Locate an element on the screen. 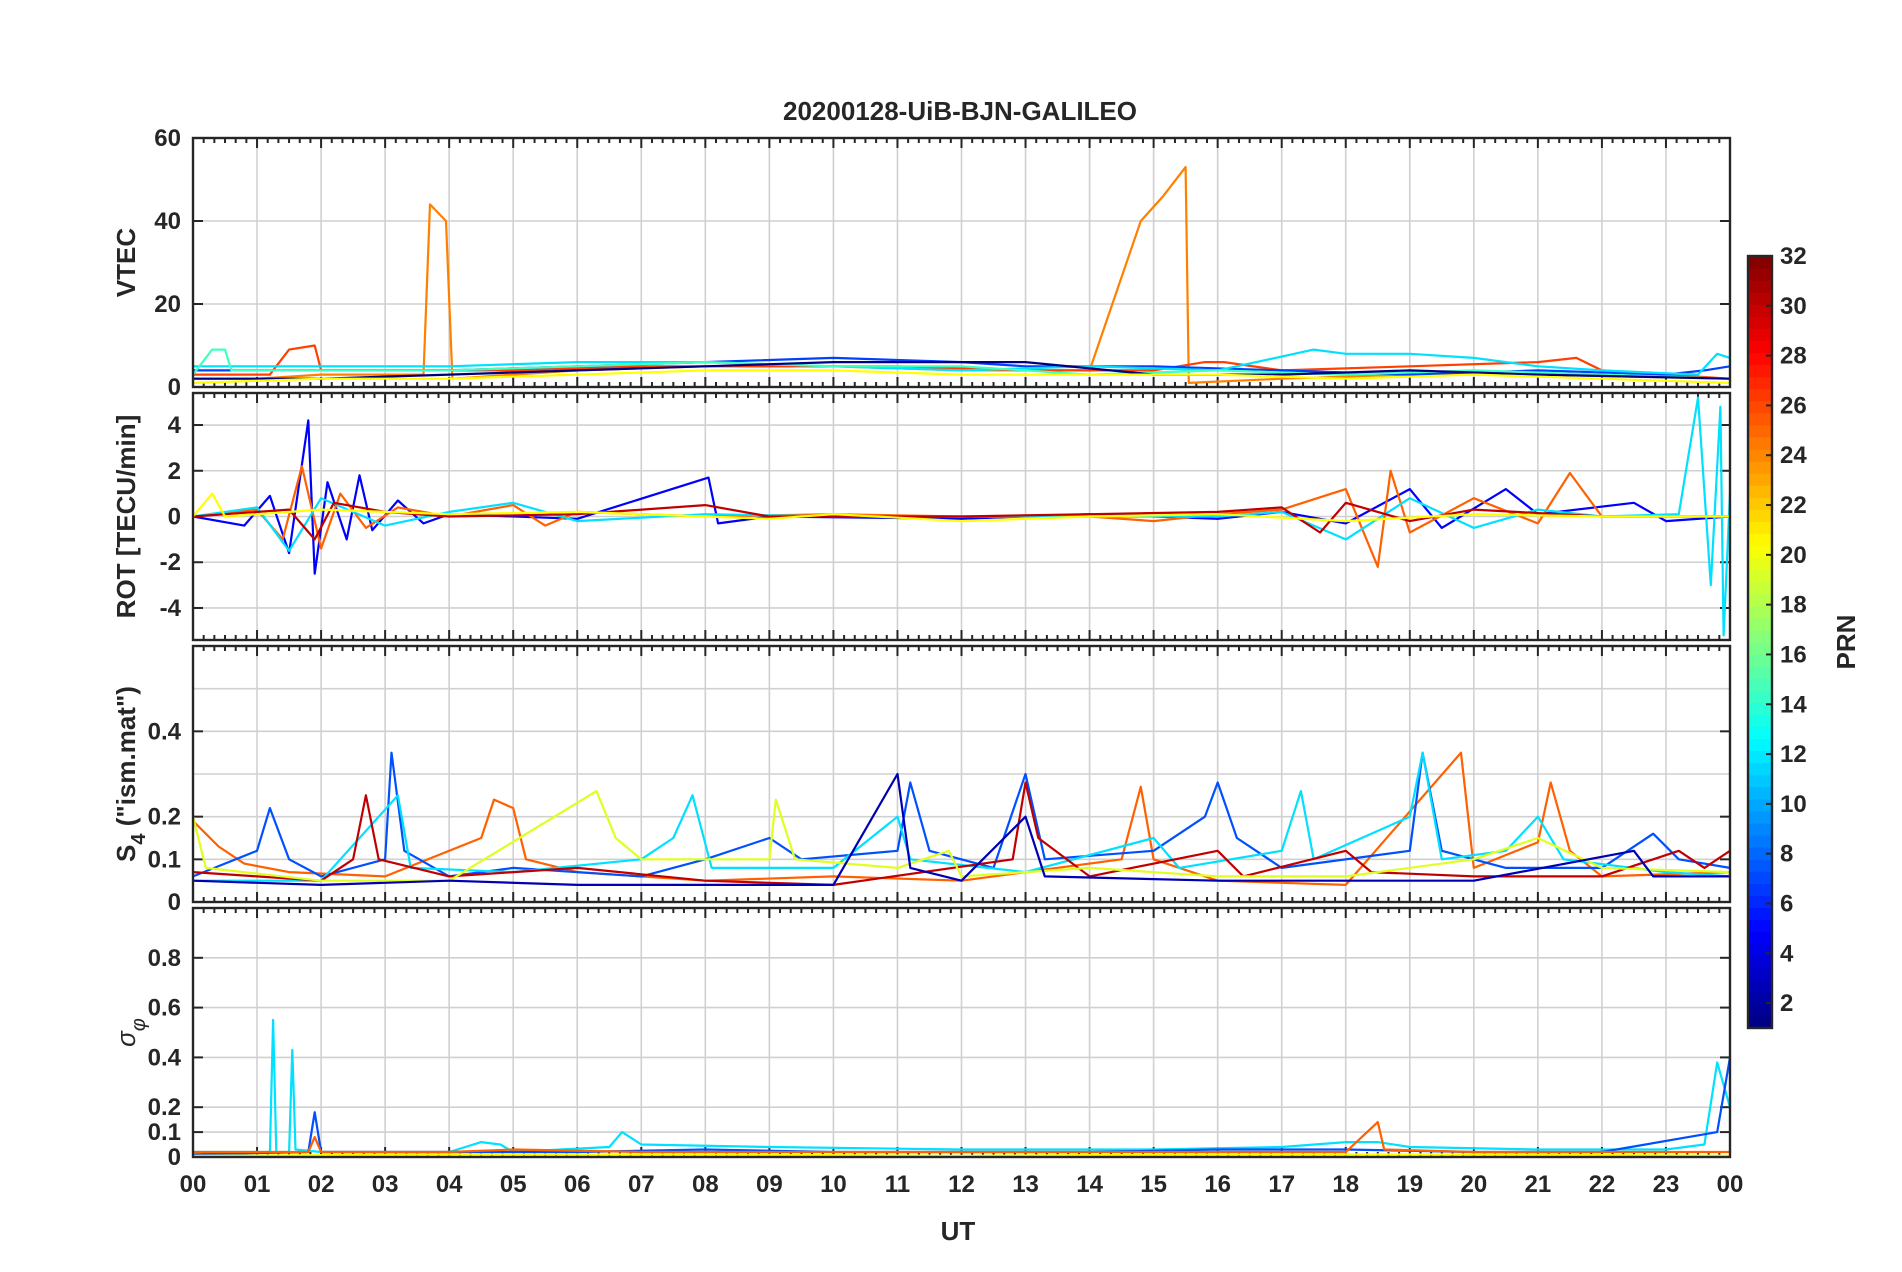 The height and width of the screenshot is (1272, 1902). colorbar-tick-label: 18 is located at coordinates (1793, 605).